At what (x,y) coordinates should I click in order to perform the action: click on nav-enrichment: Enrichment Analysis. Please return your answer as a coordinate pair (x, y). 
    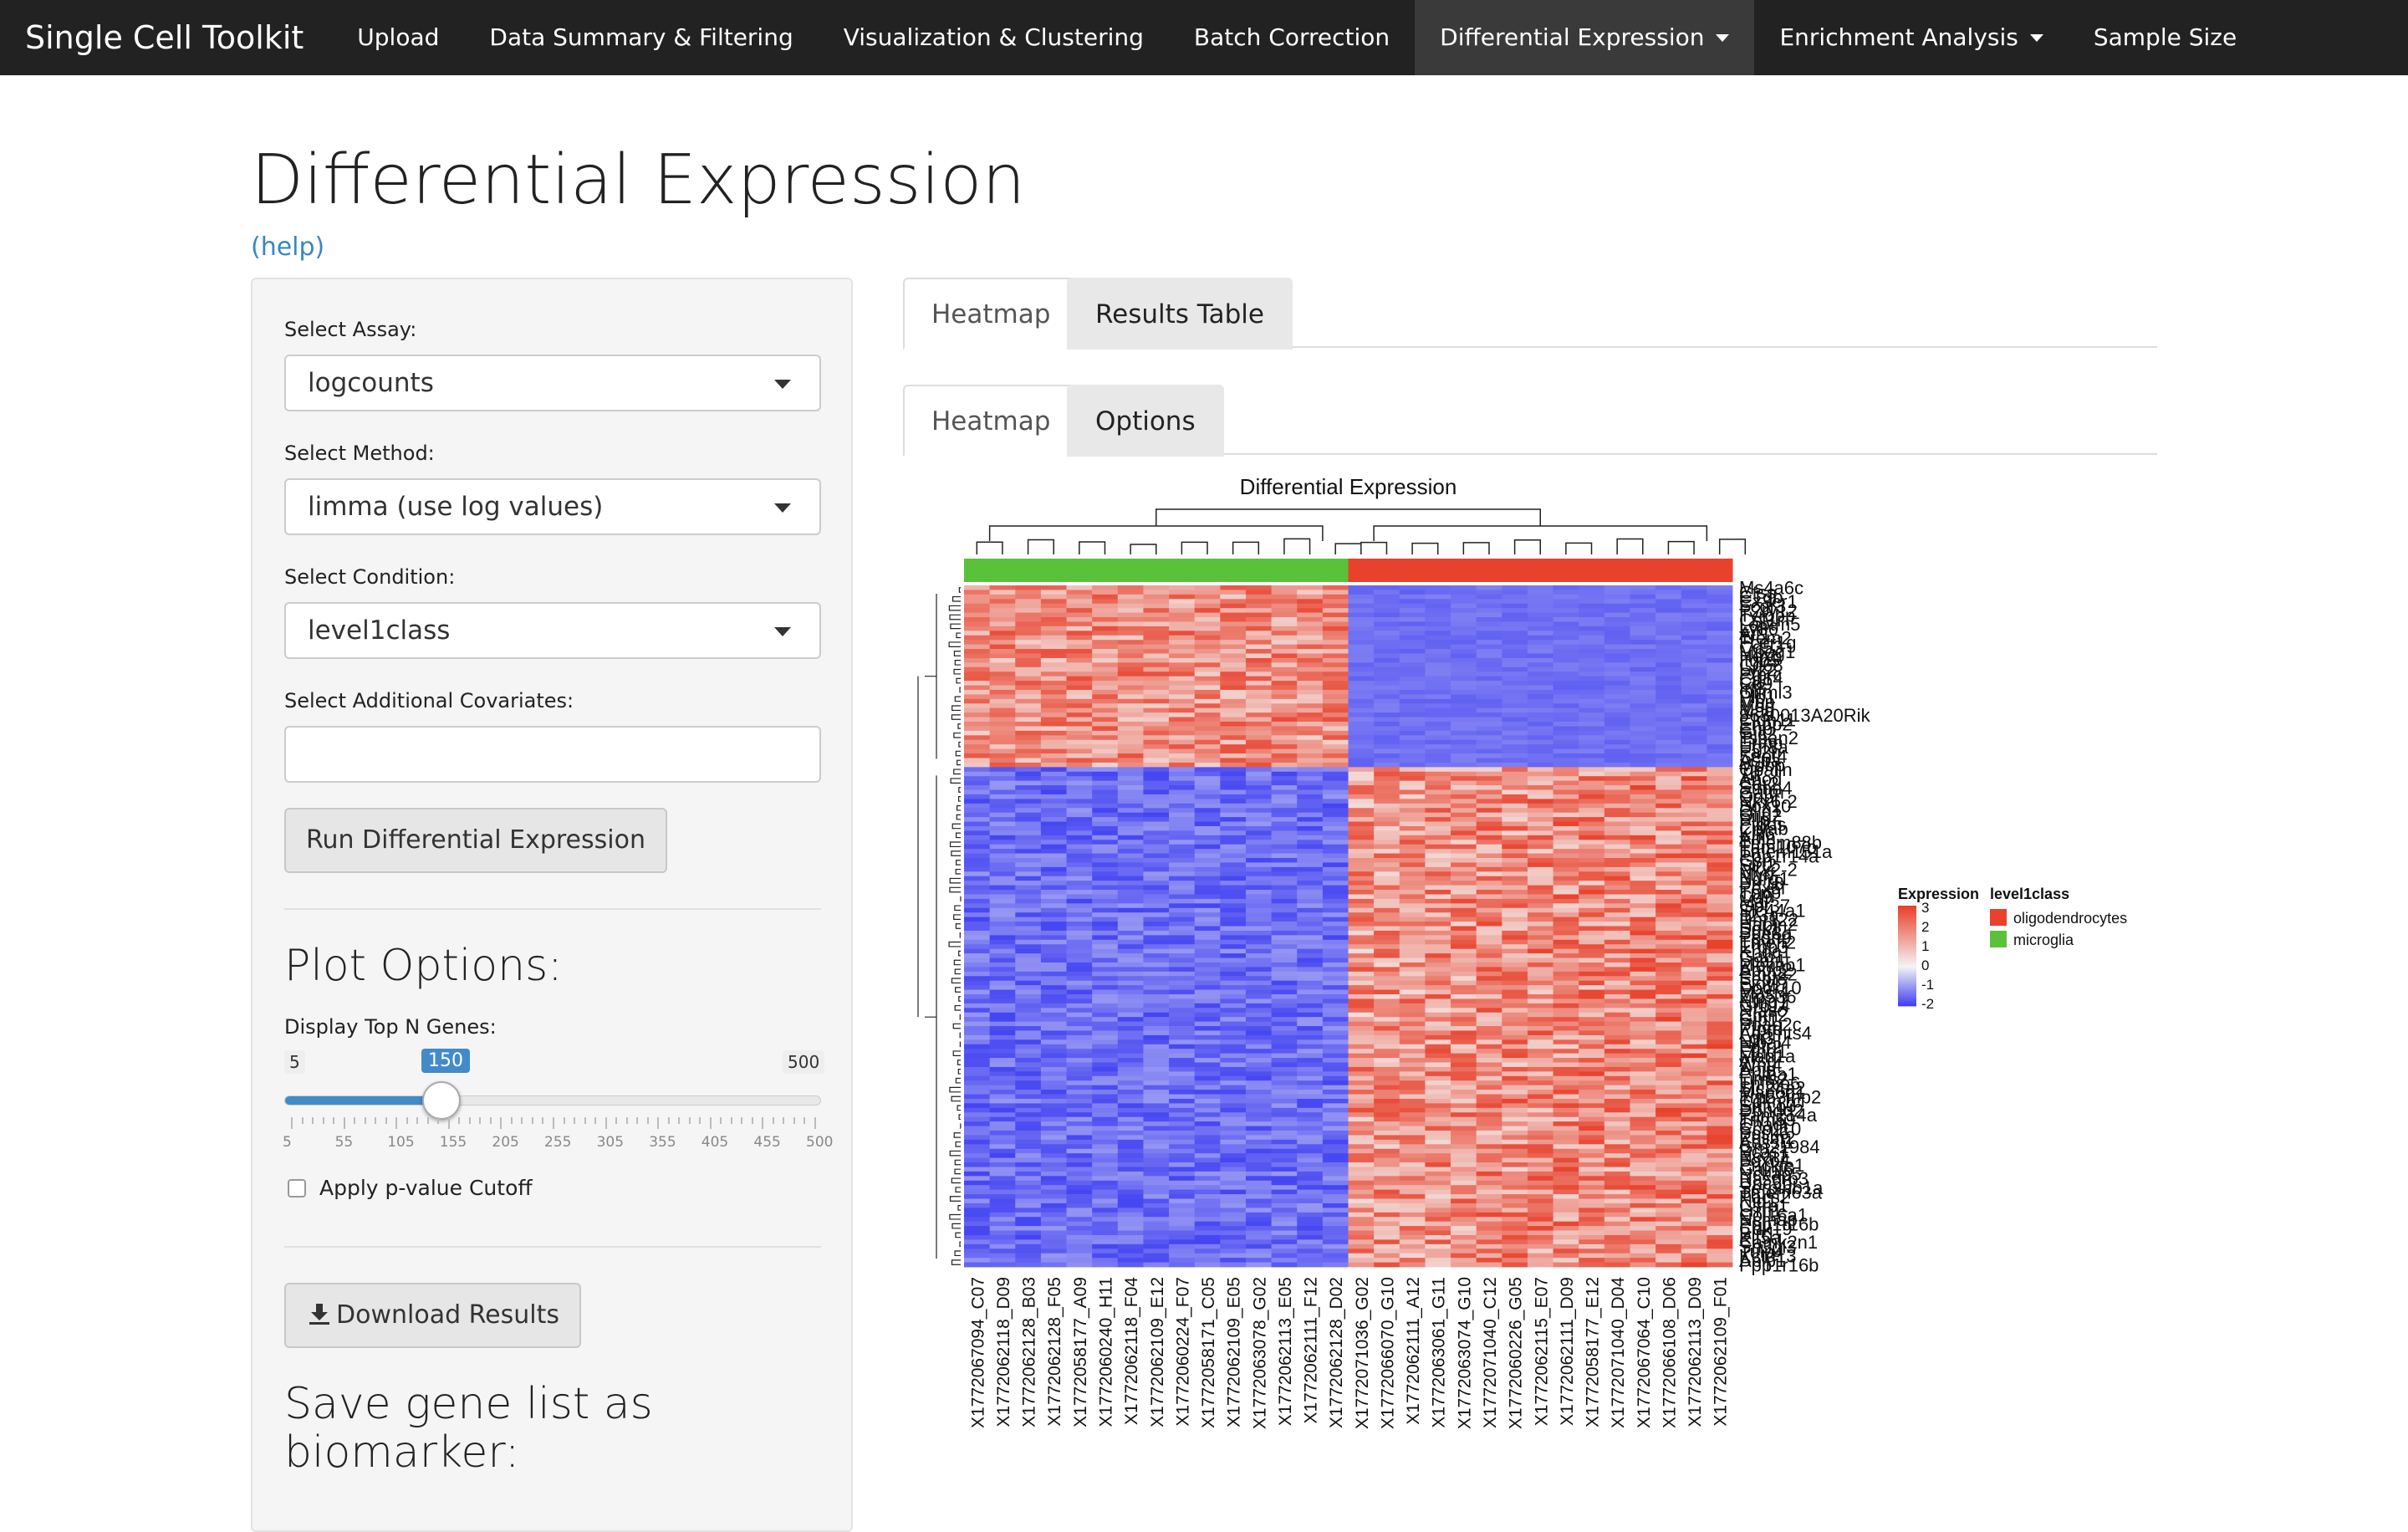
    Looking at the image, I should click on (1911, 37).